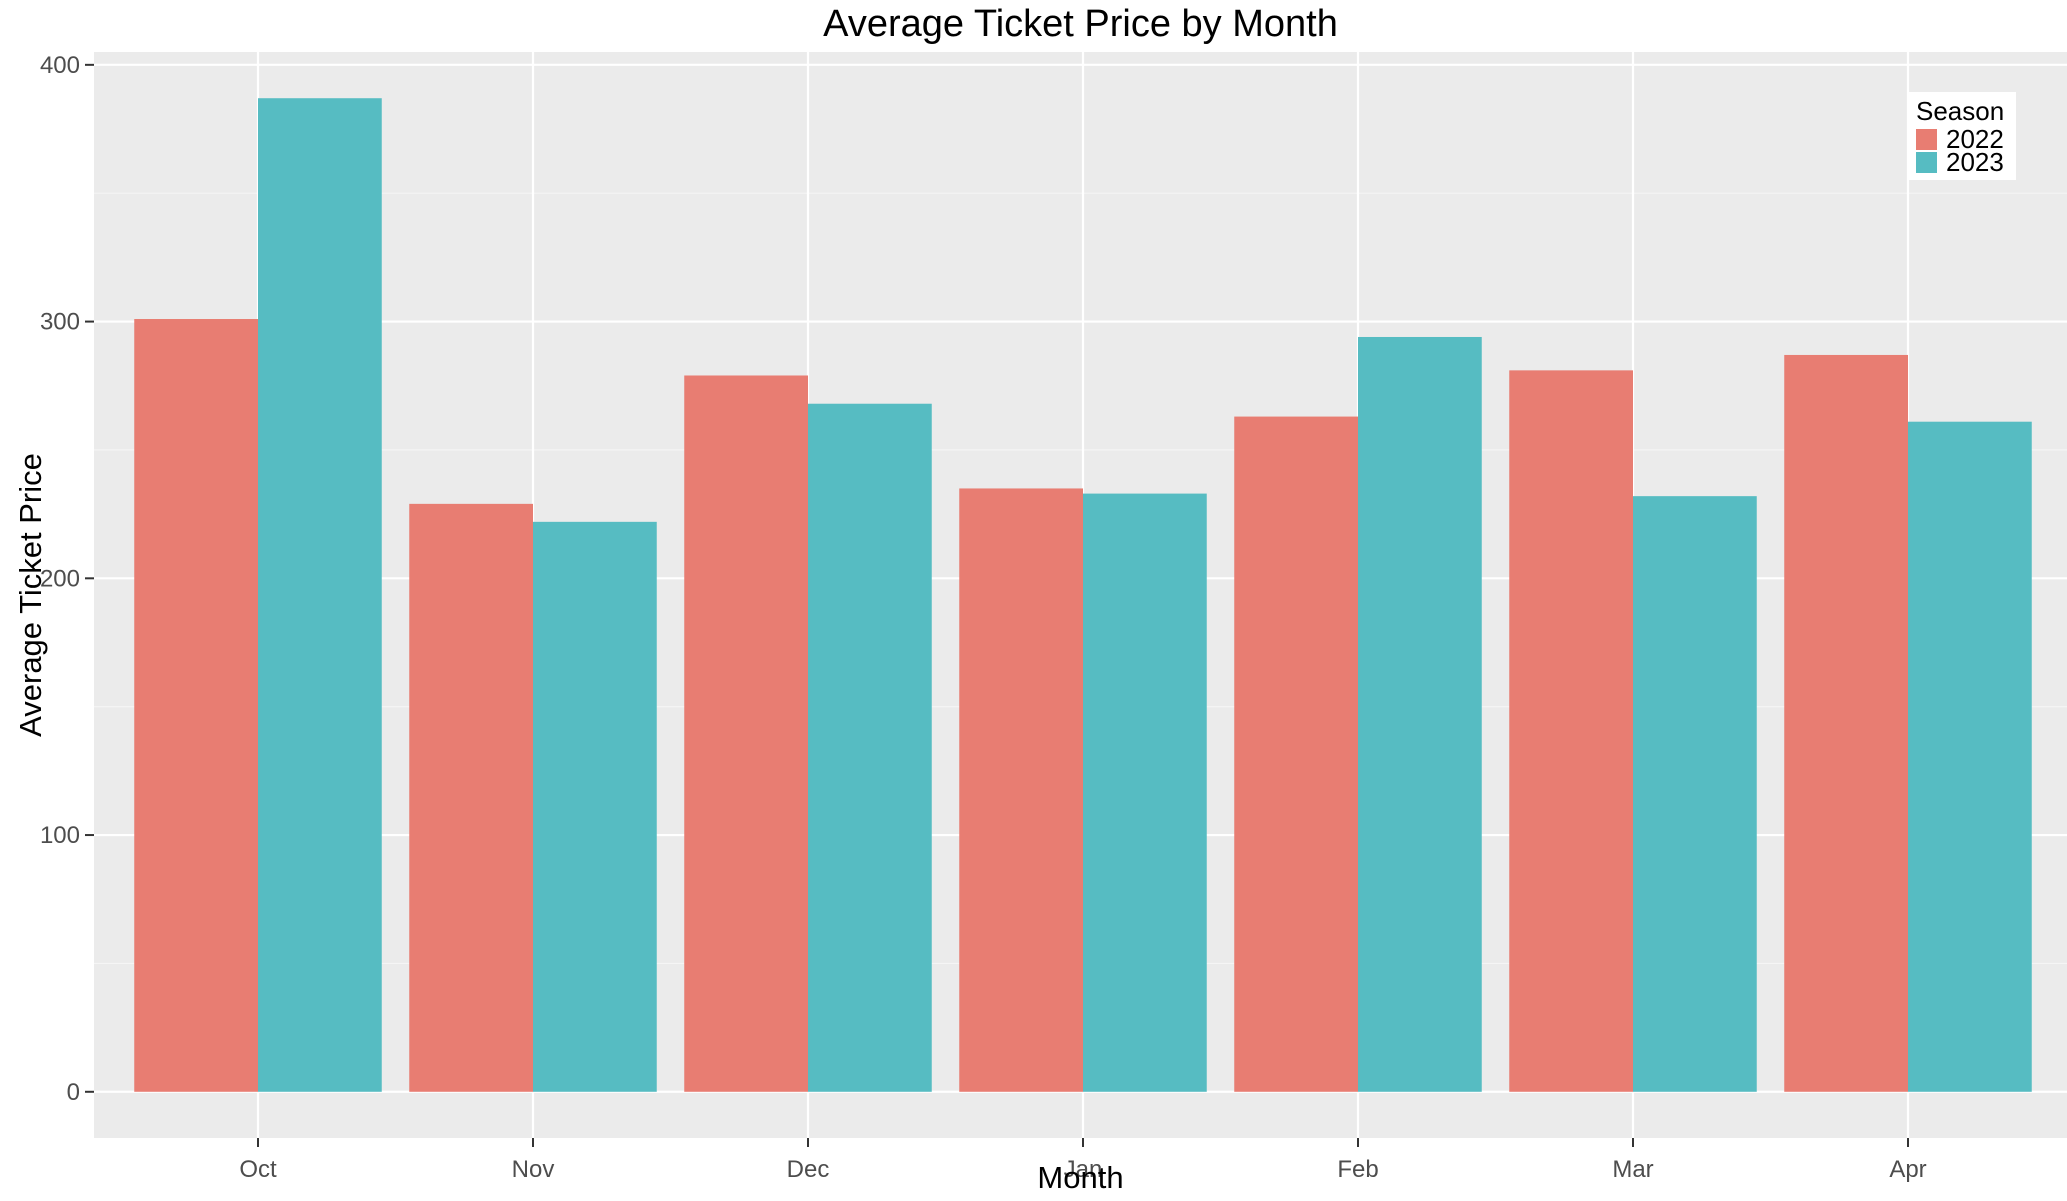  I want to click on bar-2023-feb, so click(1420, 714).